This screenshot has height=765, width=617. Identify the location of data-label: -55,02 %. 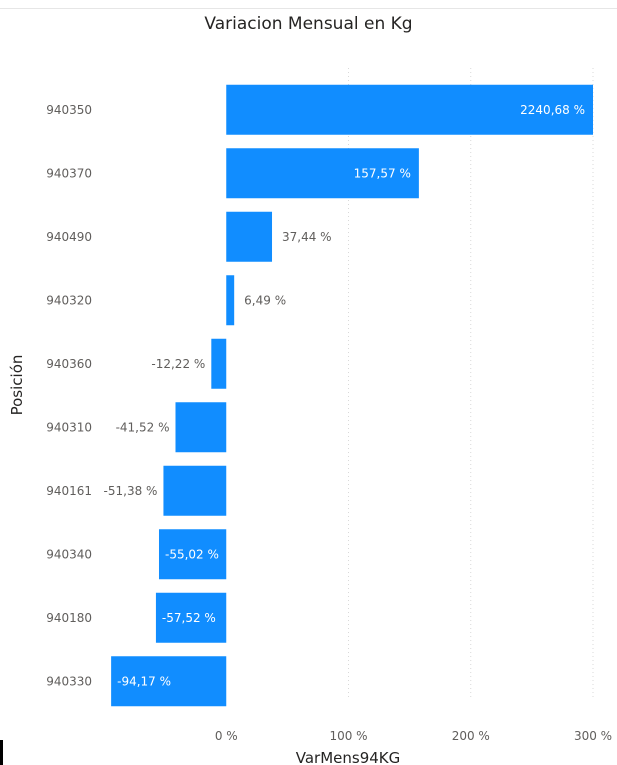
(192, 554).